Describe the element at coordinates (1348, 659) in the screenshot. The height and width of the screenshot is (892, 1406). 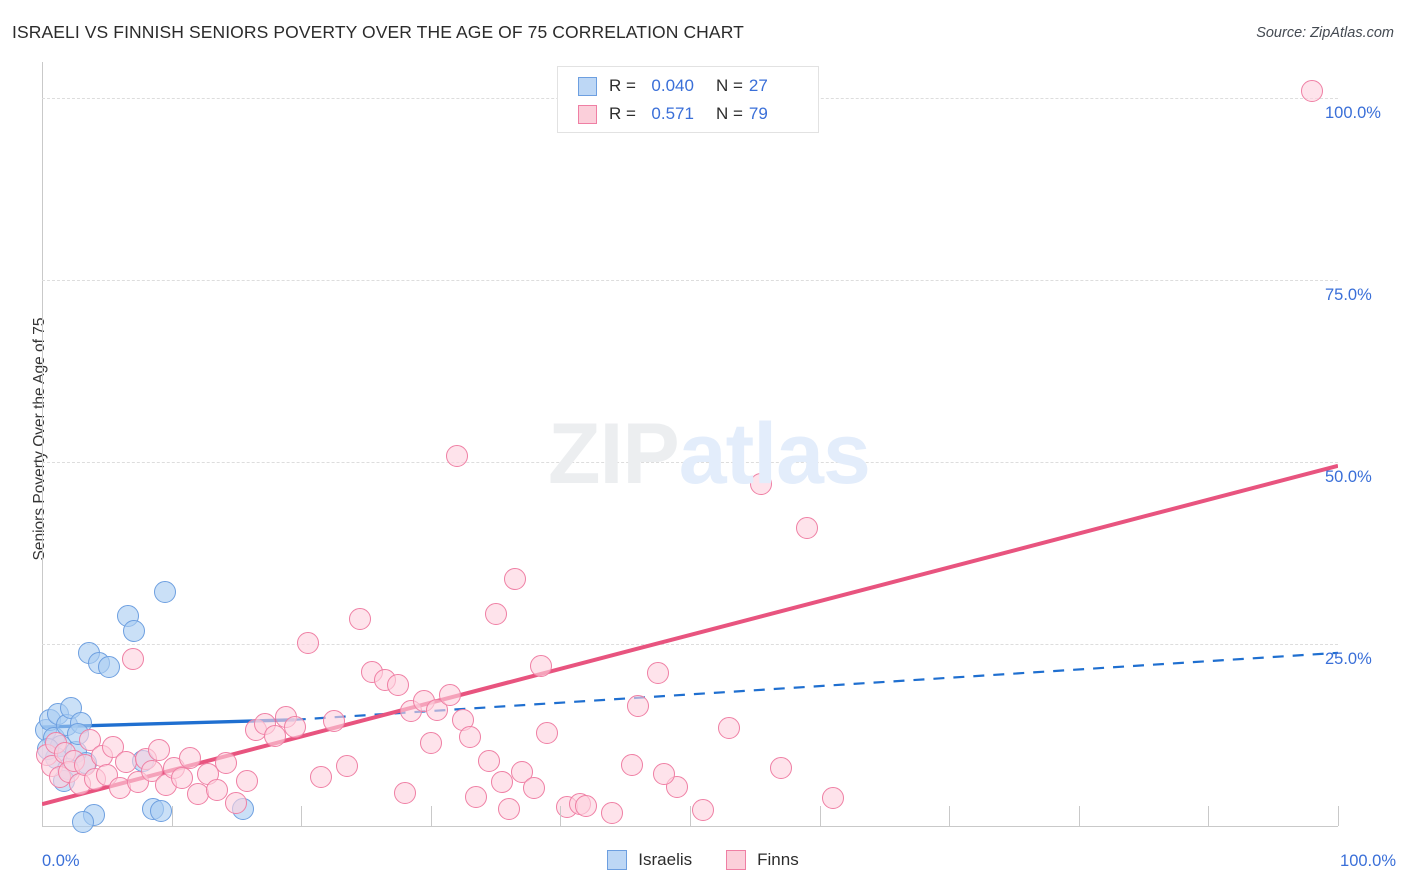
I see `y-tick-label: 25.0%` at that location.